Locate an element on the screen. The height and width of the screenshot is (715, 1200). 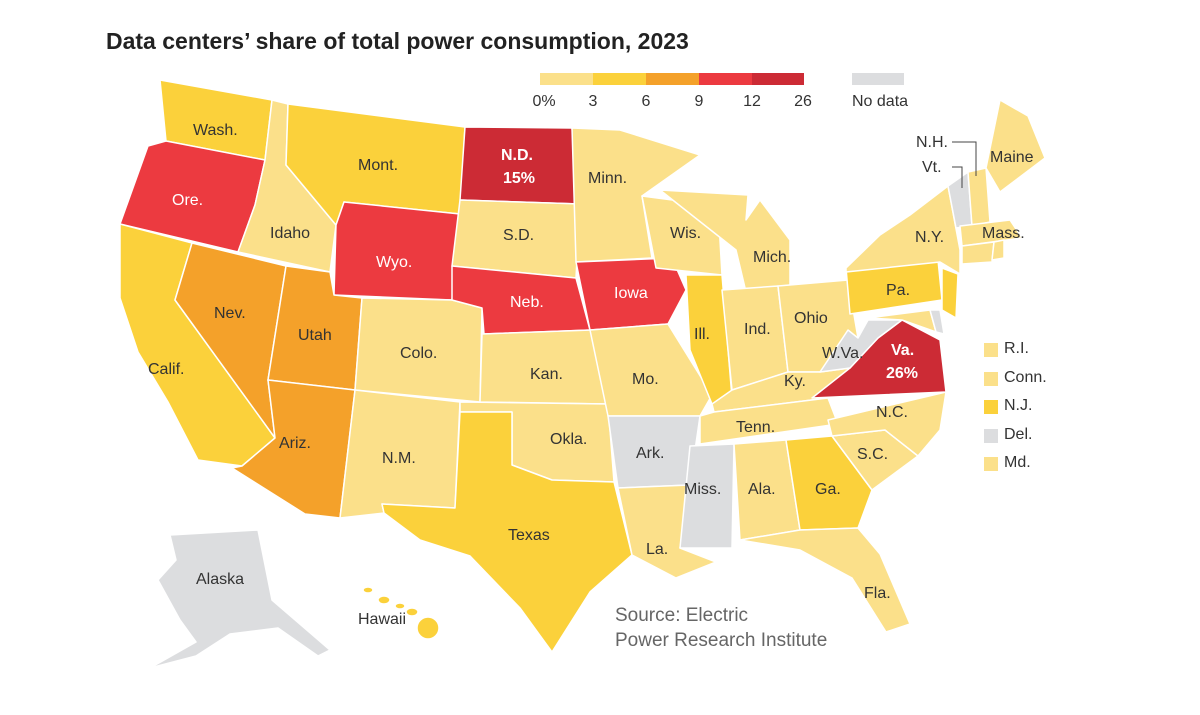
label-ks: Kan. is located at coordinates (546, 374).